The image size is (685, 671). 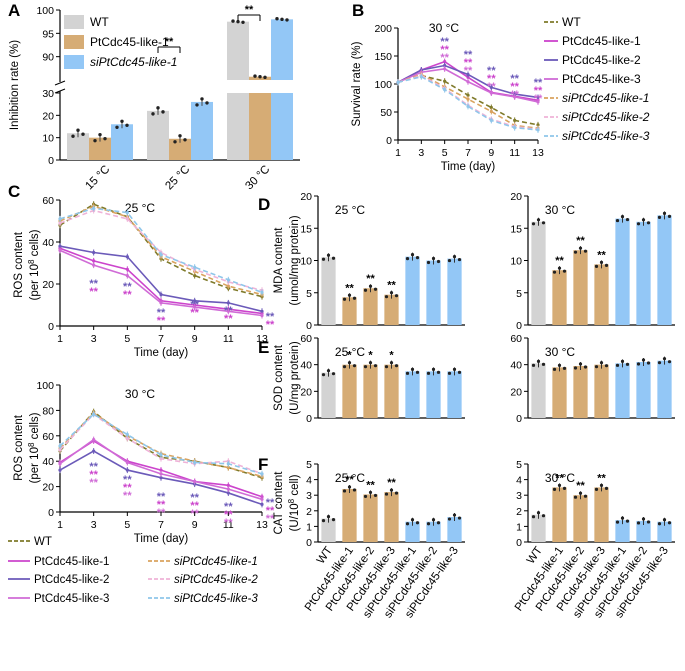 I want to click on x-tick-label: 15 °C, so click(x=97, y=177).